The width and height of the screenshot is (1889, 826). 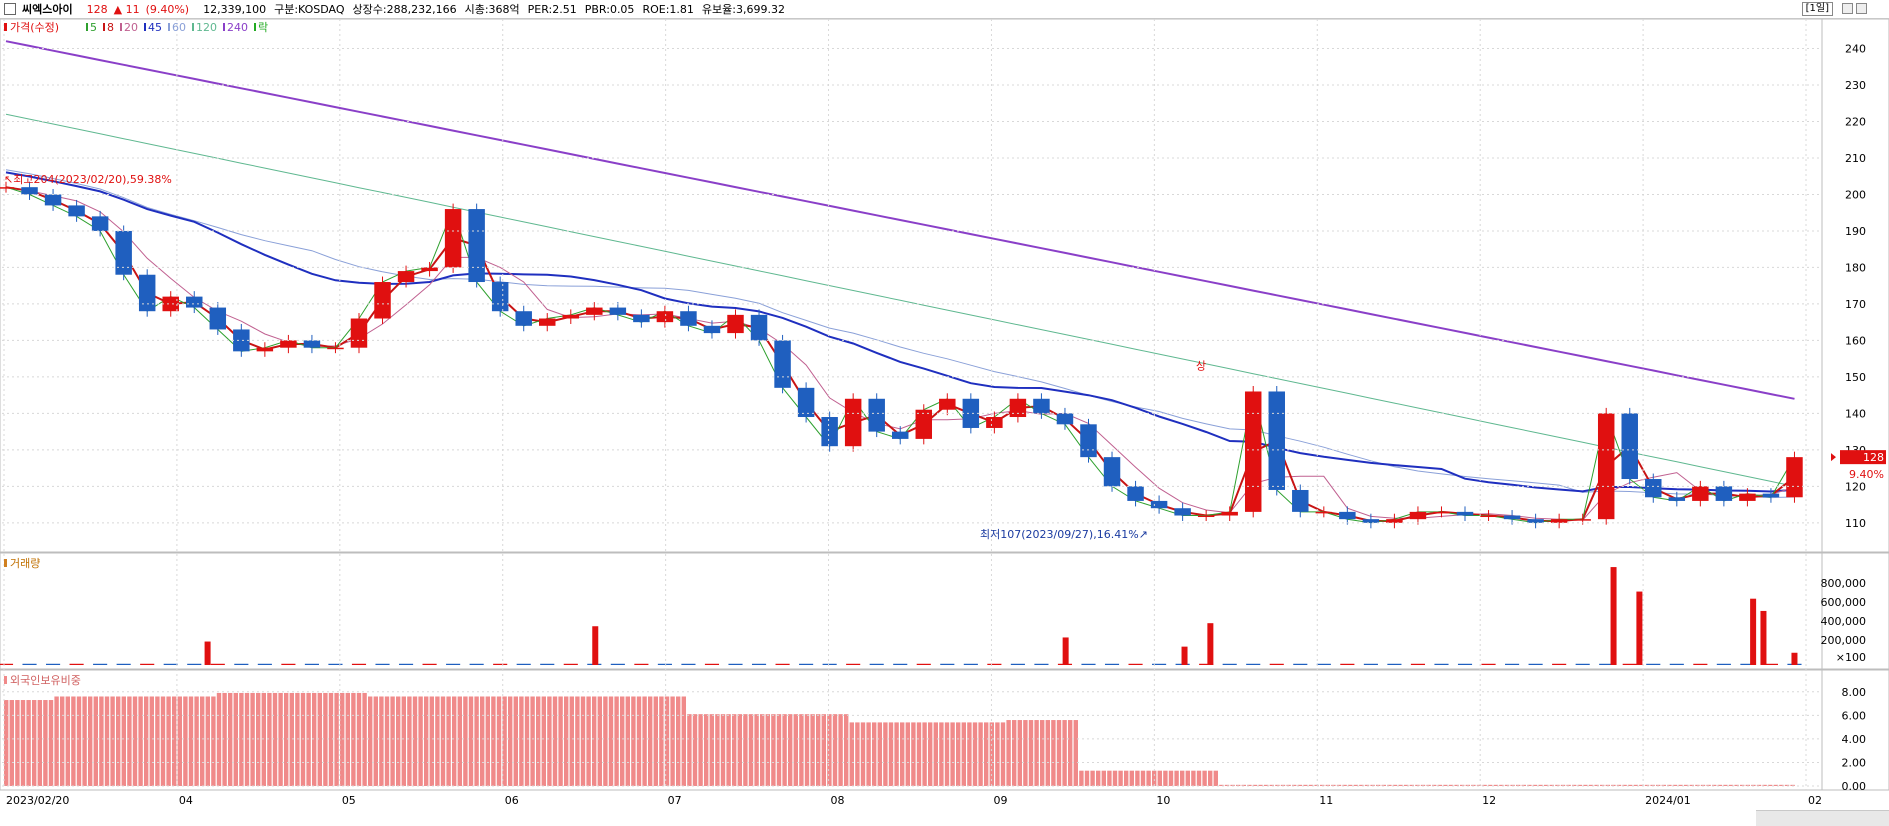 I want to click on last-price-badge, so click(x=1863, y=457).